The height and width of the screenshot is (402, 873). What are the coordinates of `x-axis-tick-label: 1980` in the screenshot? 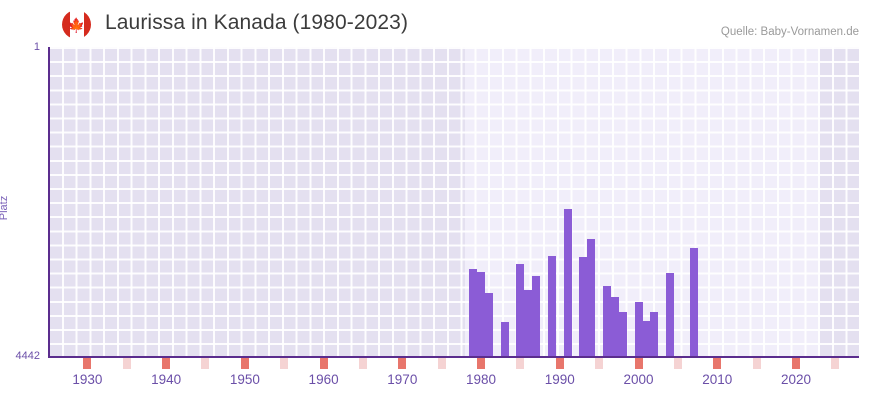 It's located at (481, 379).